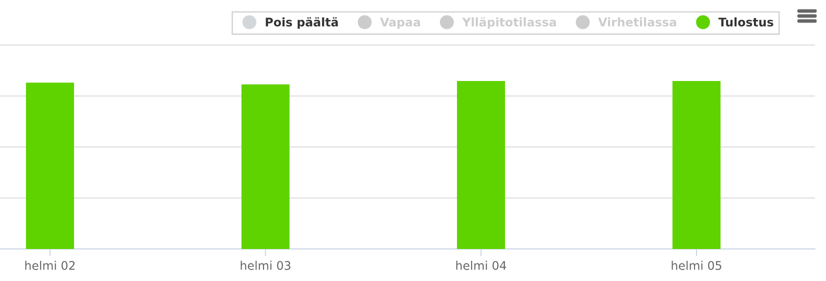  Describe the element at coordinates (265, 265) in the screenshot. I see `x-tick-label: helmi 03` at that location.